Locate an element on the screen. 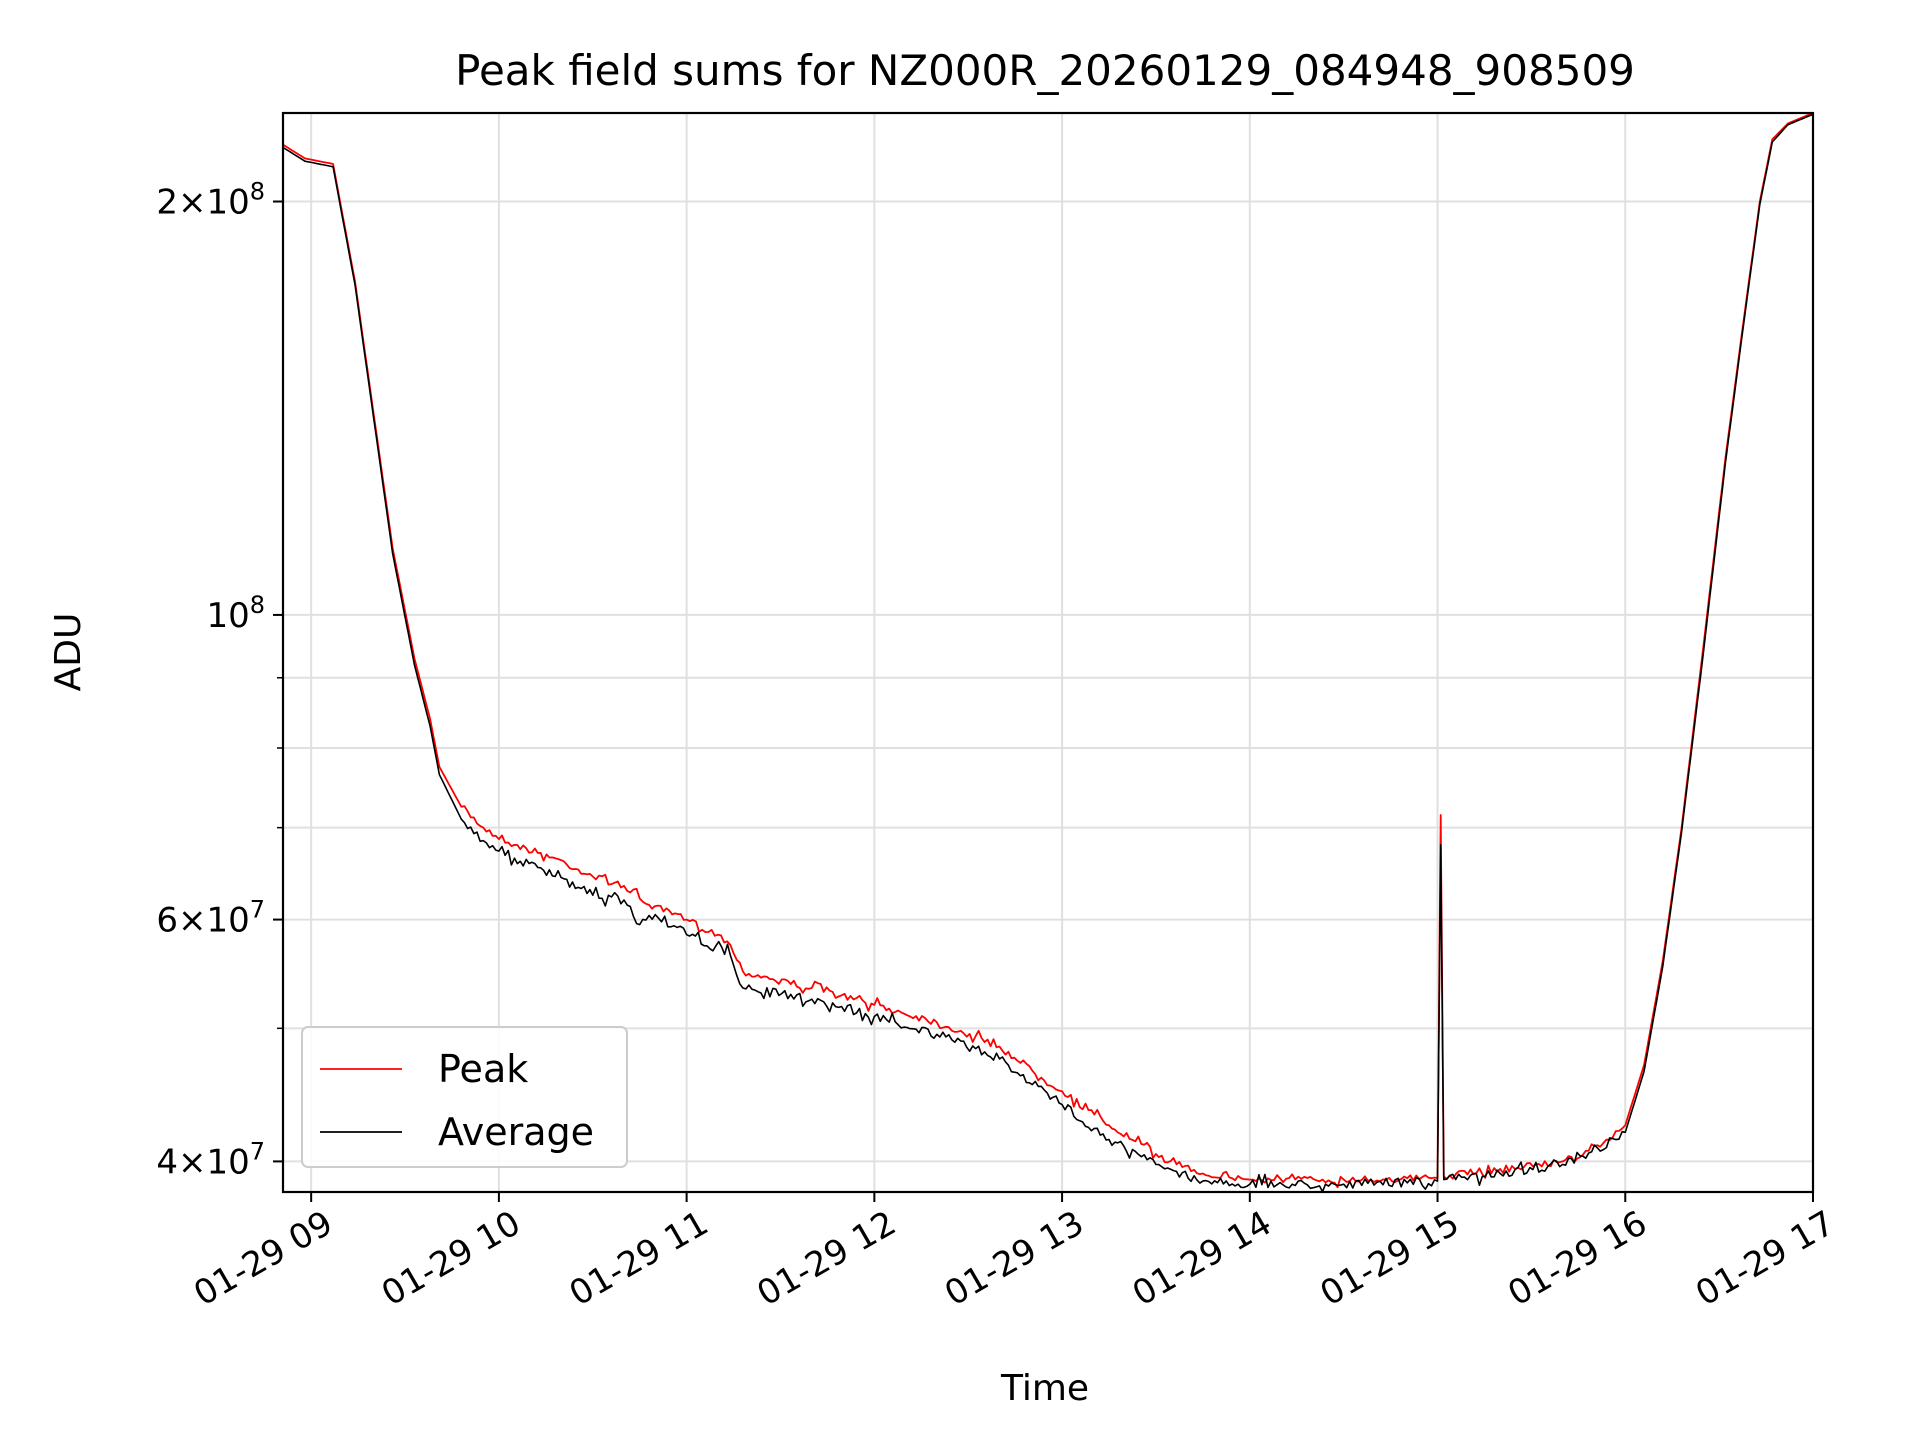 The image size is (1920, 1440). y-tick-label: 6×107 is located at coordinates (210, 918).